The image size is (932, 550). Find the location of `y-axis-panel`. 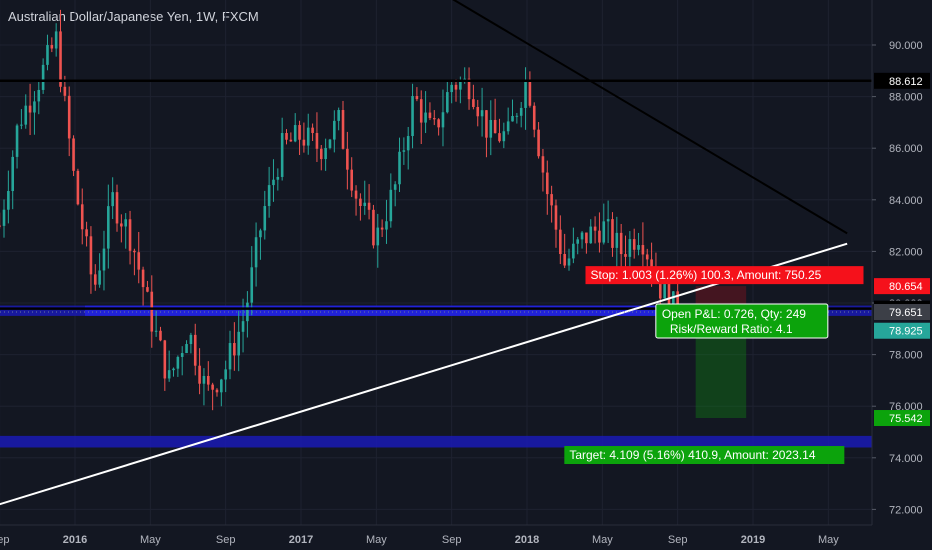

y-axis-panel is located at coordinates (902, 275).